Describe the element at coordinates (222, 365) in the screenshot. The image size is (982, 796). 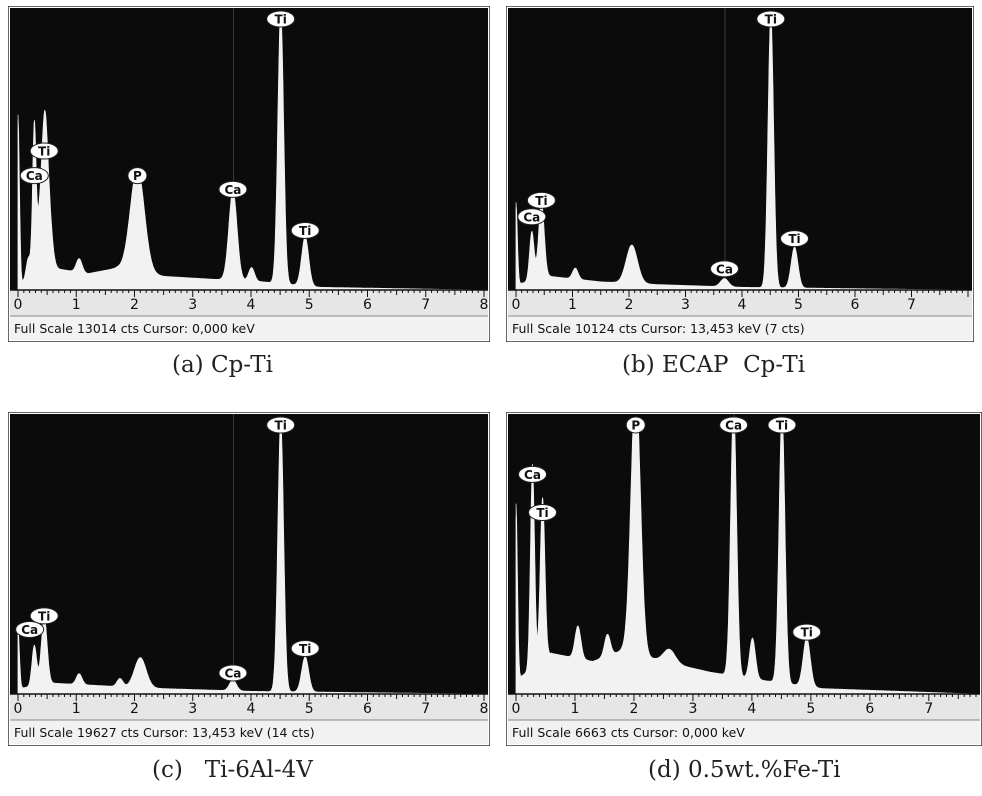
I see `caption-a: (a) Cp-Ti` at that location.